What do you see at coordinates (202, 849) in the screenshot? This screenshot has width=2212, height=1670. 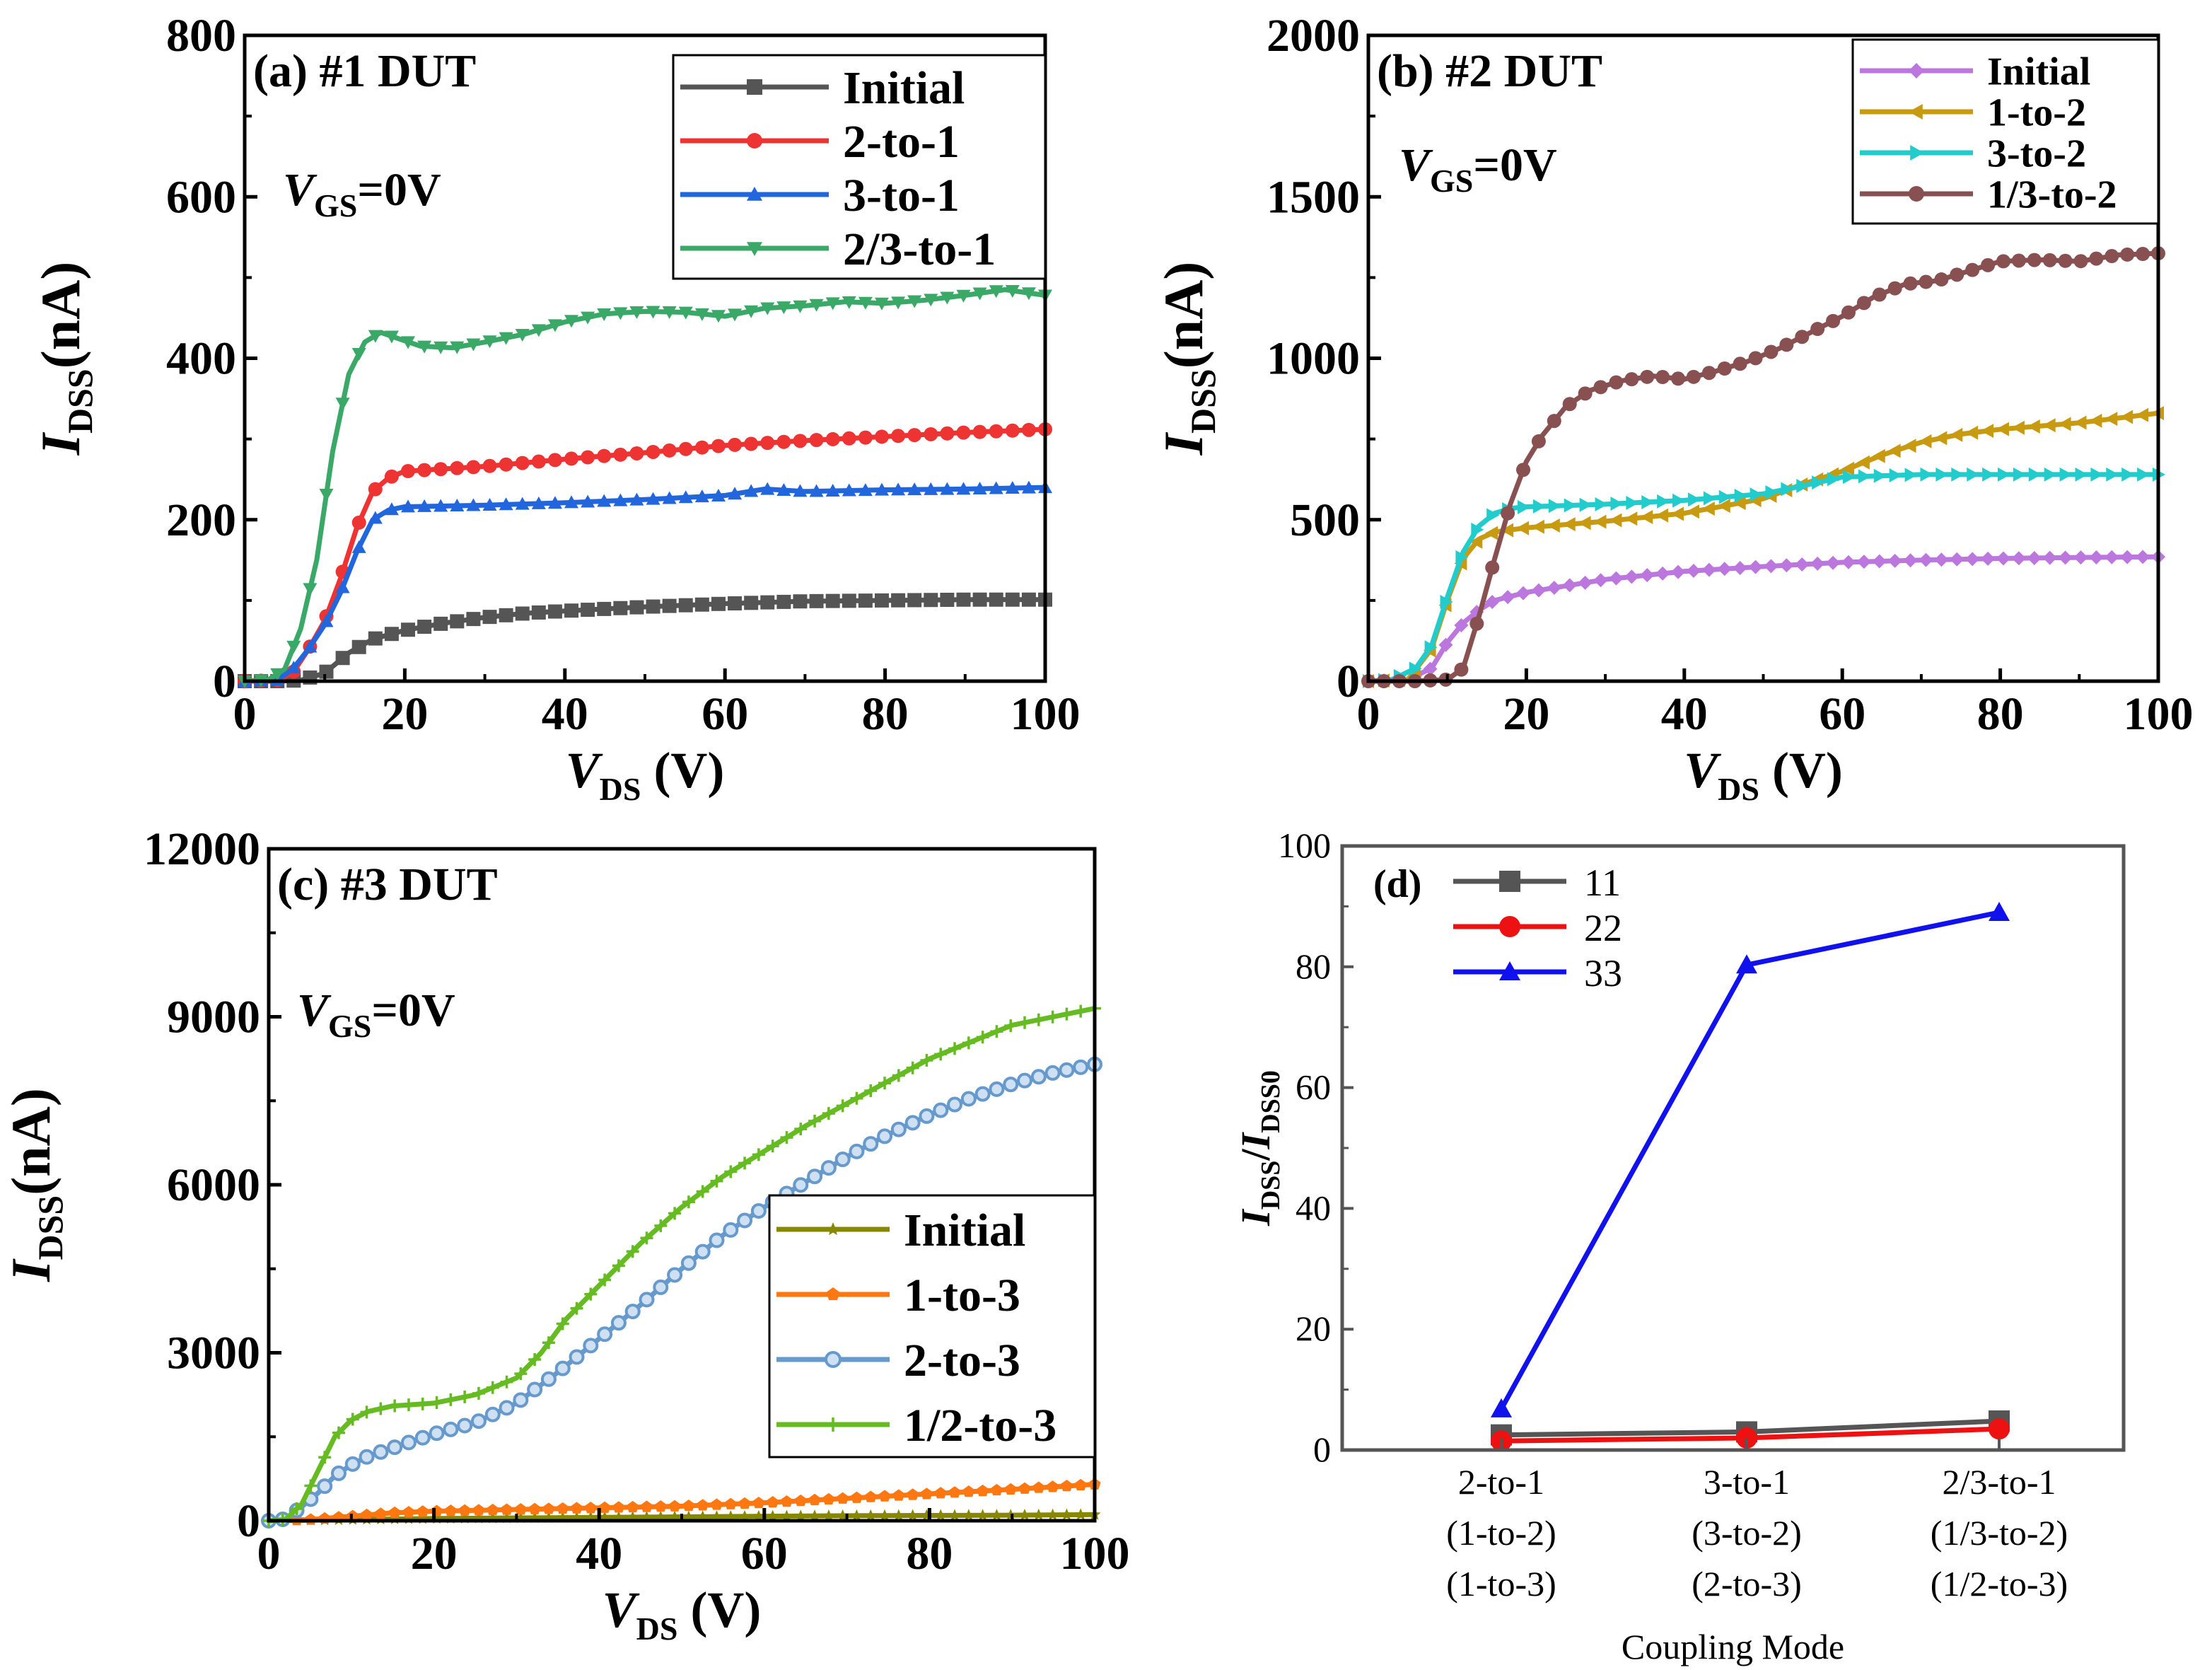 I see `y-tick-label: 12000` at bounding box center [202, 849].